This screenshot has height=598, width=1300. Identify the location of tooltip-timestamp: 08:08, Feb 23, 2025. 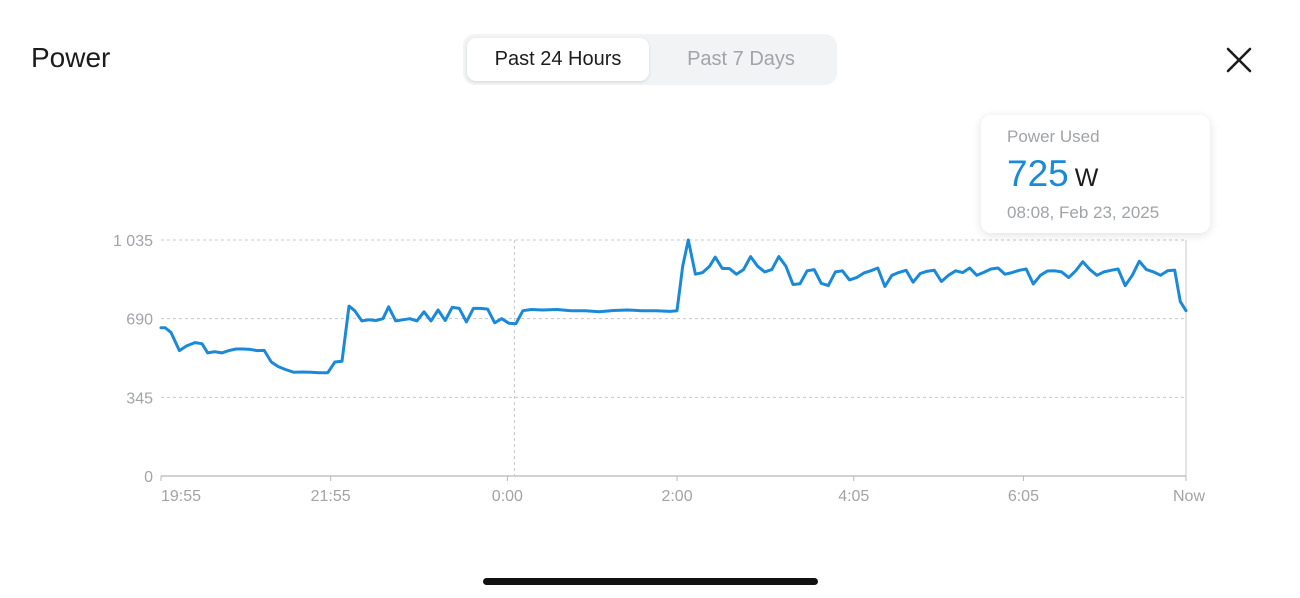
(1083, 212).